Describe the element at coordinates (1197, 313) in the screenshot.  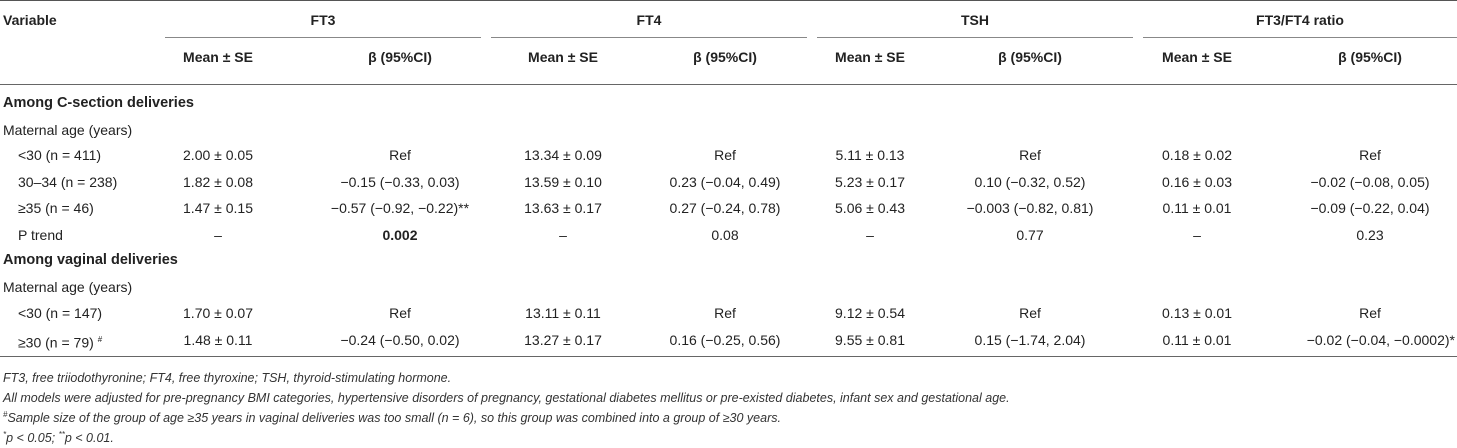
I see `cell: 0.13 ± 0.01` at that location.